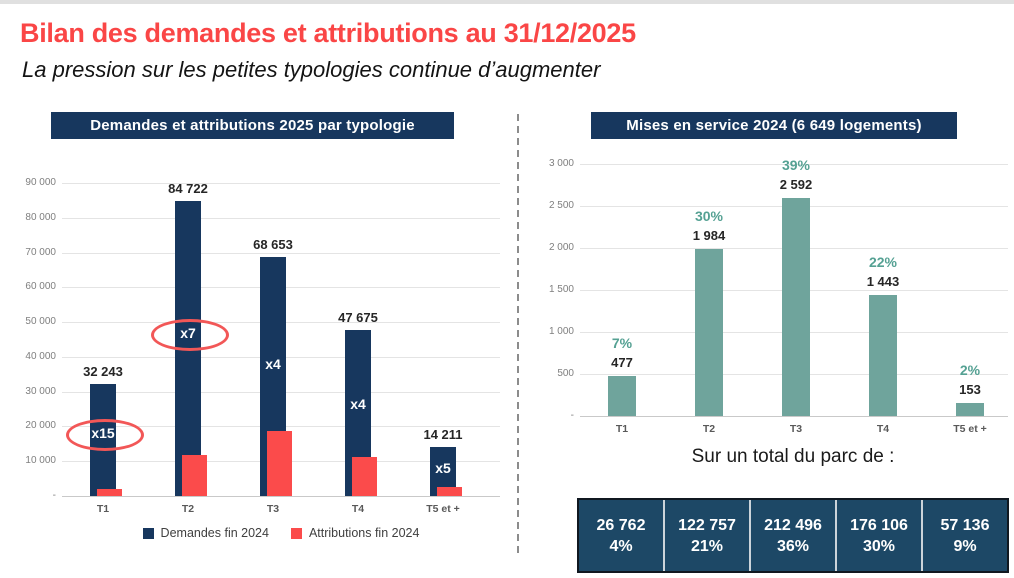 Image resolution: width=1014 pixels, height=578 pixels. Describe the element at coordinates (188, 189) in the screenshot. I see `bar-value-label: 84 722` at that location.